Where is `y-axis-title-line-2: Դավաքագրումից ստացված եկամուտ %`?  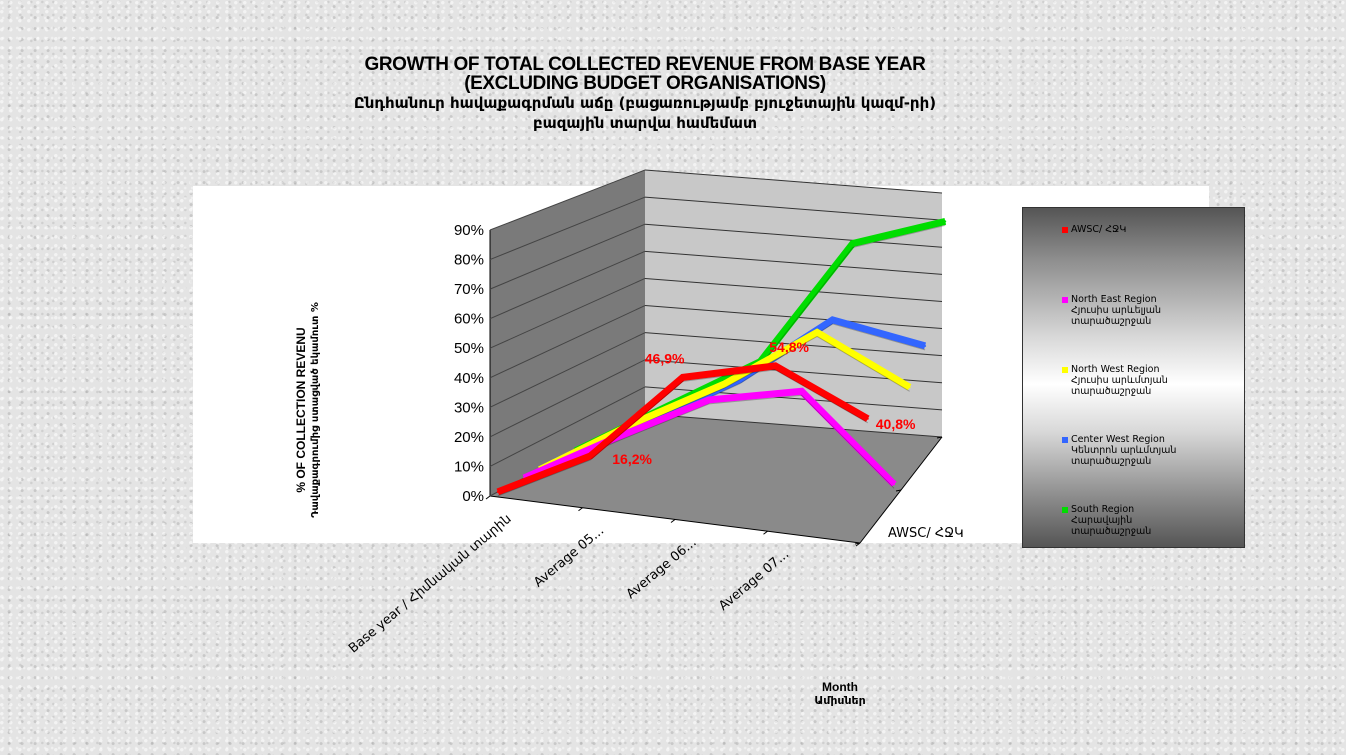 y-axis-title-line-2: Դավաքագրումից ստացված եկամուտ % is located at coordinates (315, 410).